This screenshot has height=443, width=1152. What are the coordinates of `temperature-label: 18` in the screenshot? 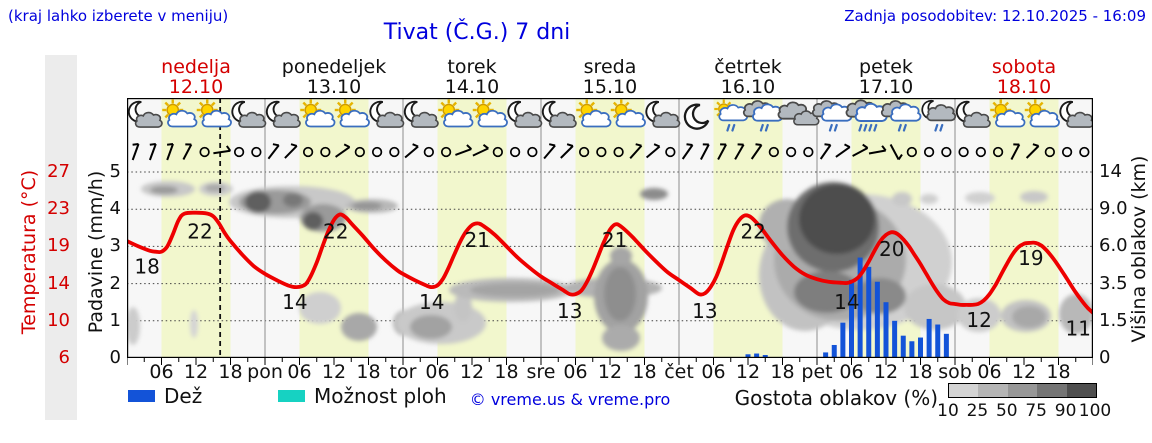 It's located at (146, 267).